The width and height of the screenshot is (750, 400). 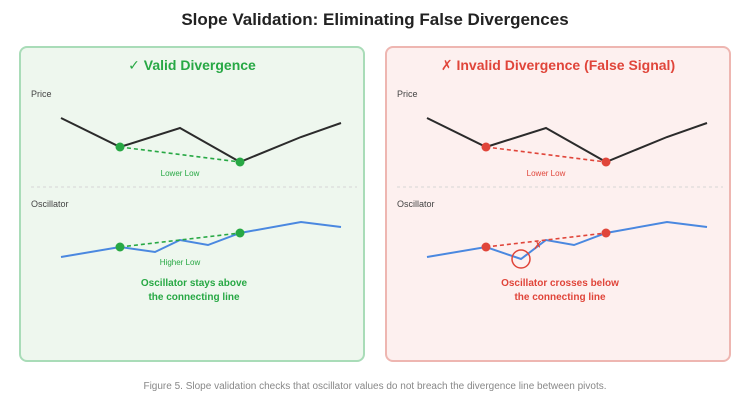 I want to click on invalid-panel-heading: ✗ Invalid Divergence (False Signal), so click(x=558, y=65).